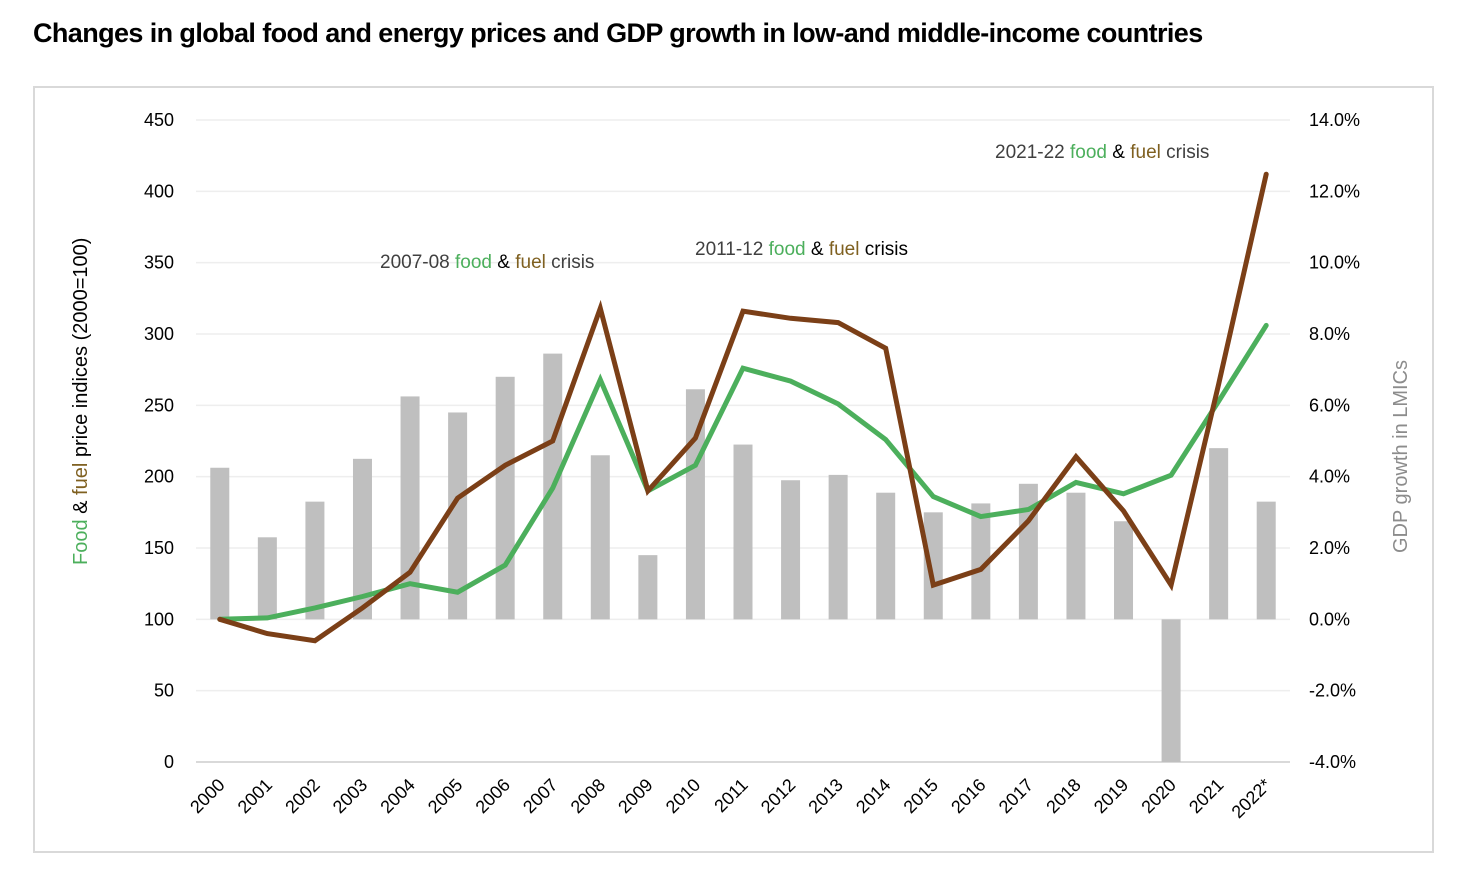 The width and height of the screenshot is (1466, 882). Describe the element at coordinates (1334, 191) in the screenshot. I see `right-axis-tick-label: 12.0%` at that location.